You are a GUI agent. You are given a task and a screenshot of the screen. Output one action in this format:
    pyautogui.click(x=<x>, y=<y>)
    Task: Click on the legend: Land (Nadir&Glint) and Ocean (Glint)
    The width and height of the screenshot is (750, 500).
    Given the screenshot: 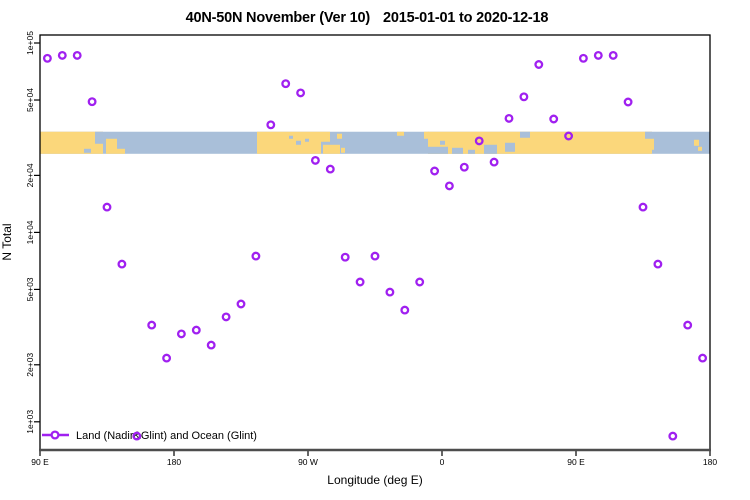 What is the action you would take?
    pyautogui.click(x=149, y=436)
    